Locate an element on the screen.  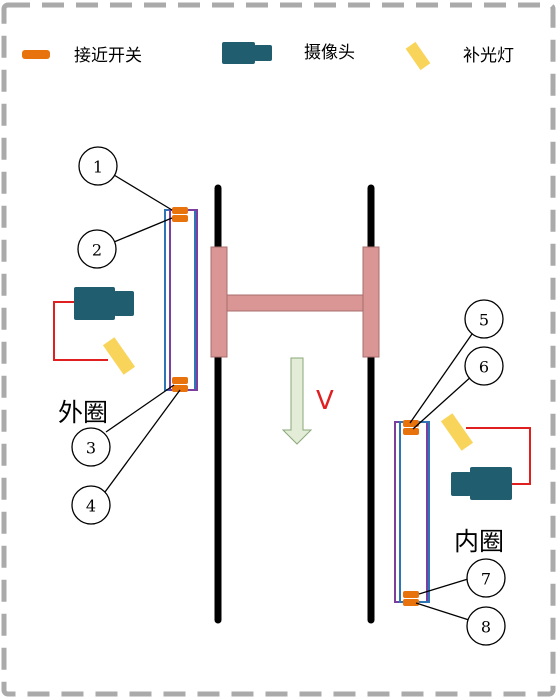
svg-text: 4 is located at coordinates (91, 506).